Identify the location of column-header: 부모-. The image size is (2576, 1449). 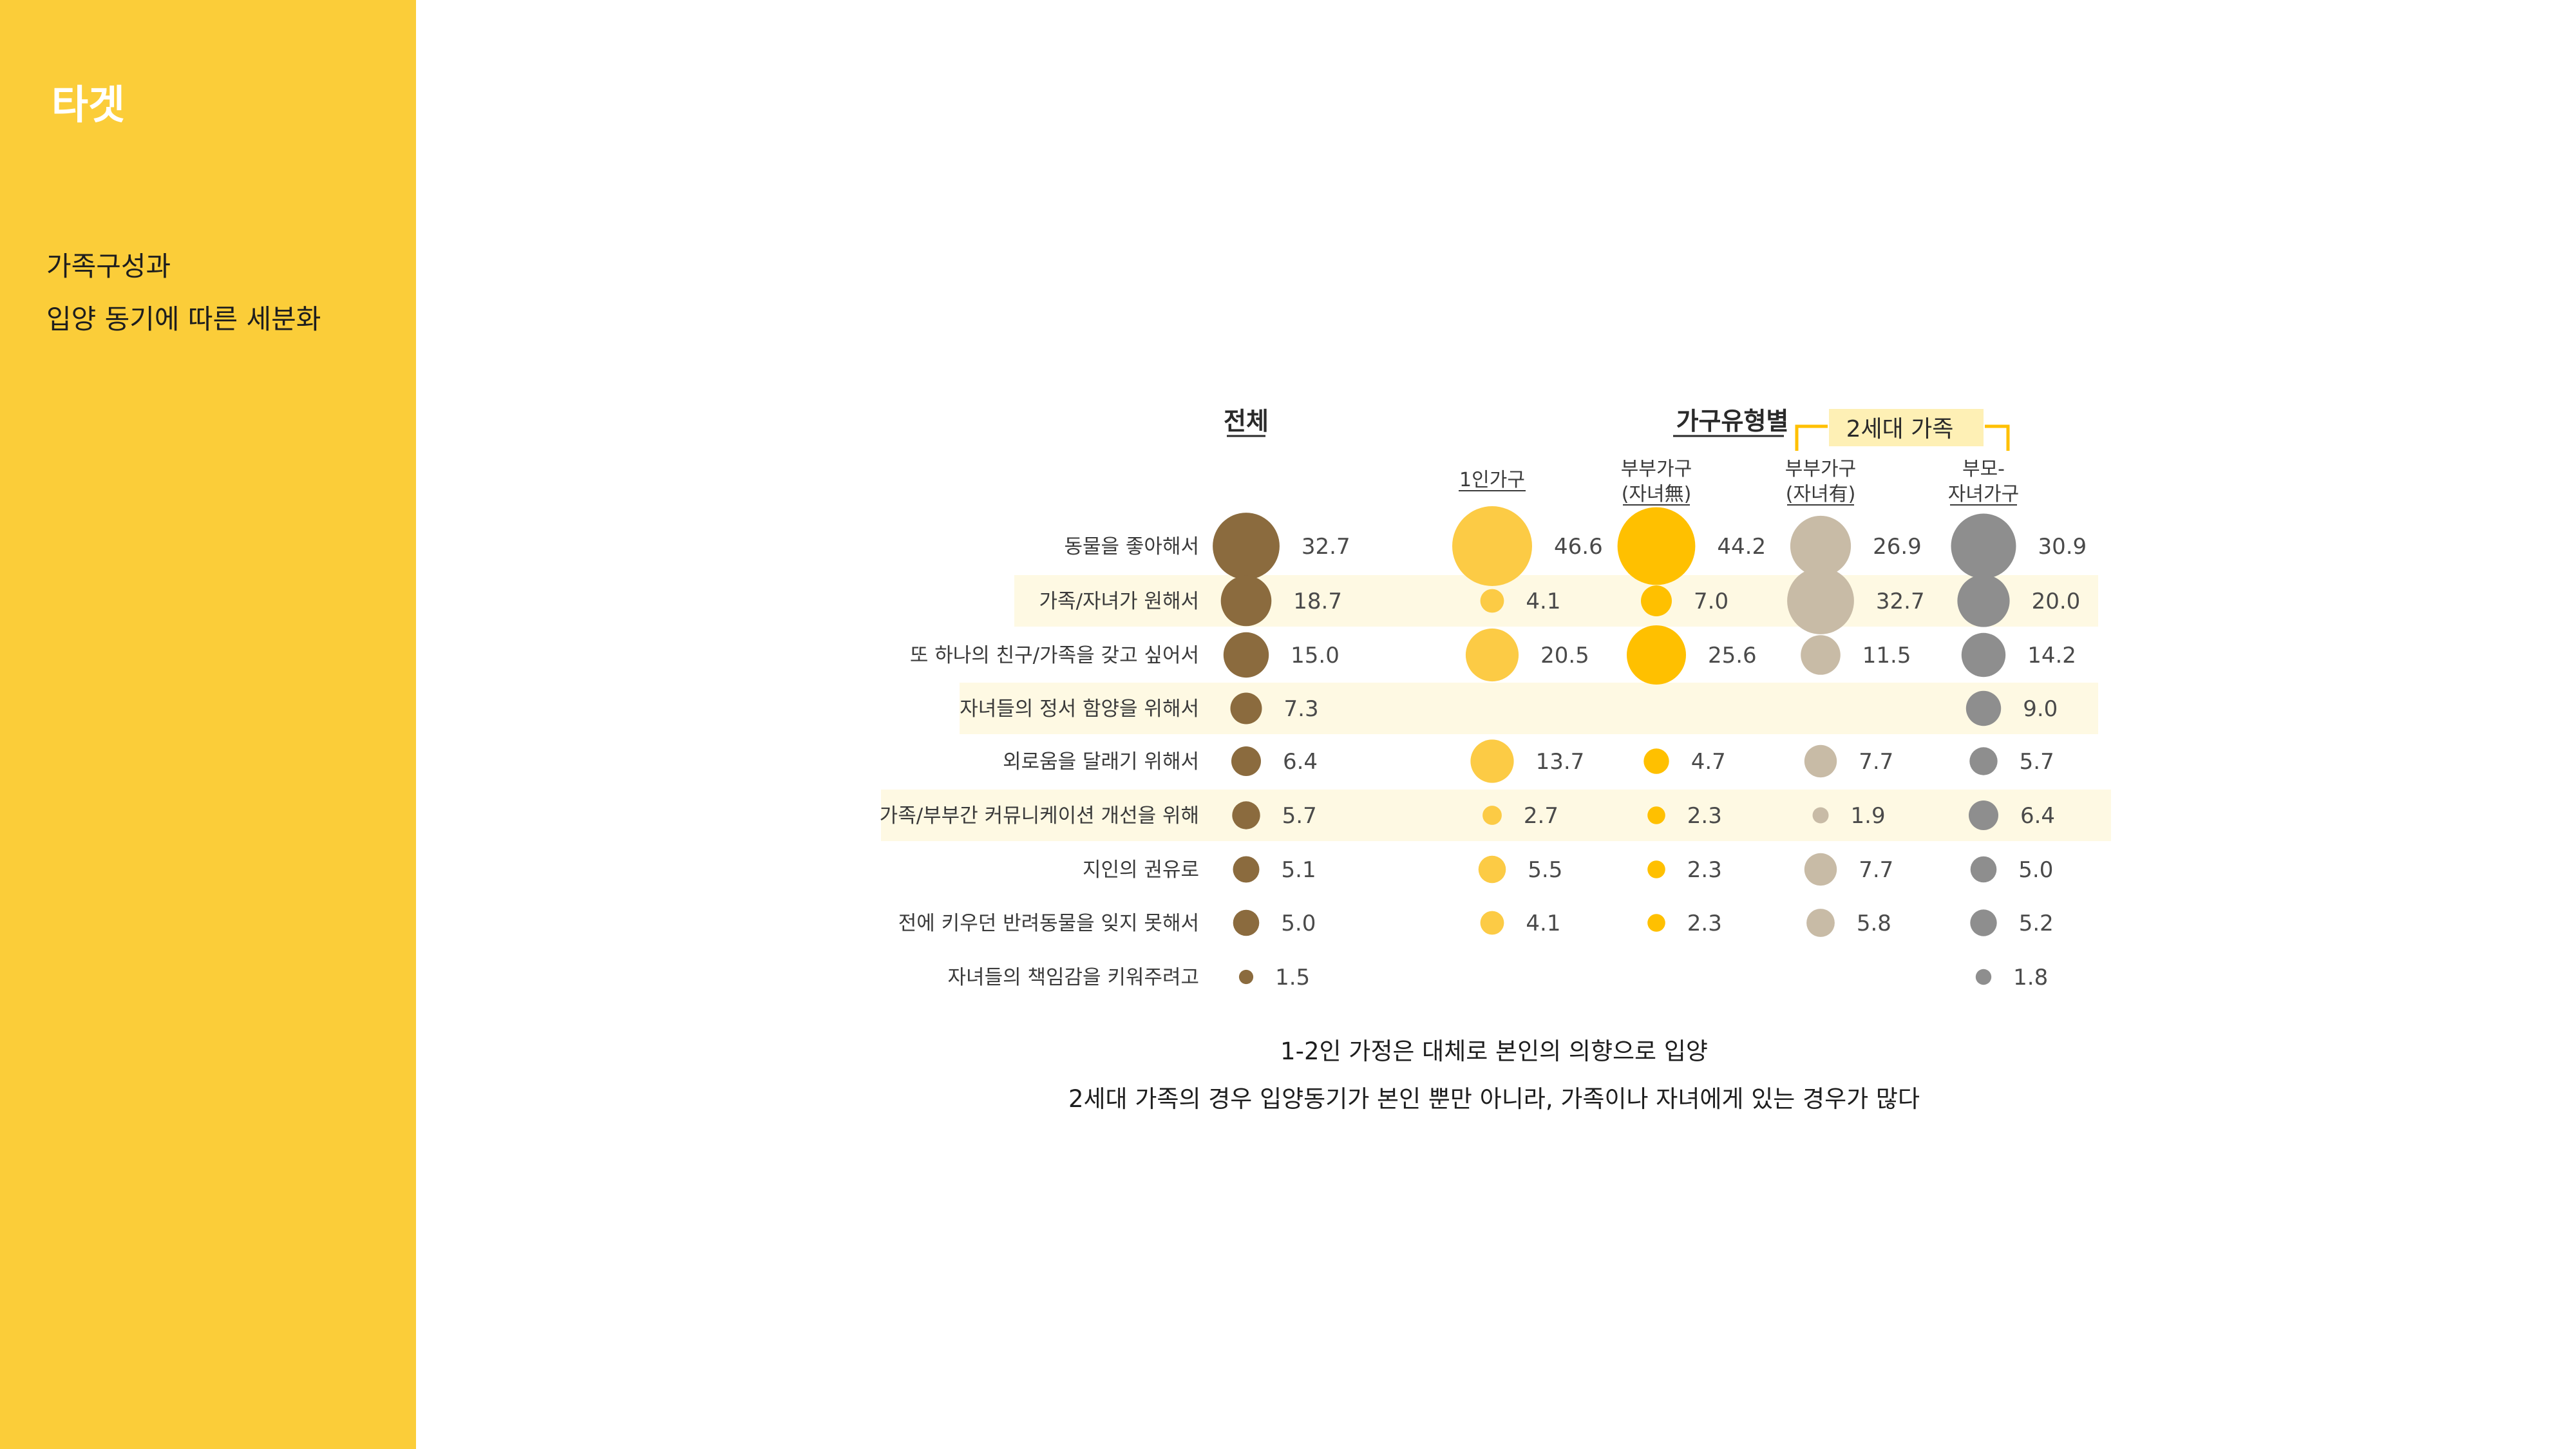
(1983, 469).